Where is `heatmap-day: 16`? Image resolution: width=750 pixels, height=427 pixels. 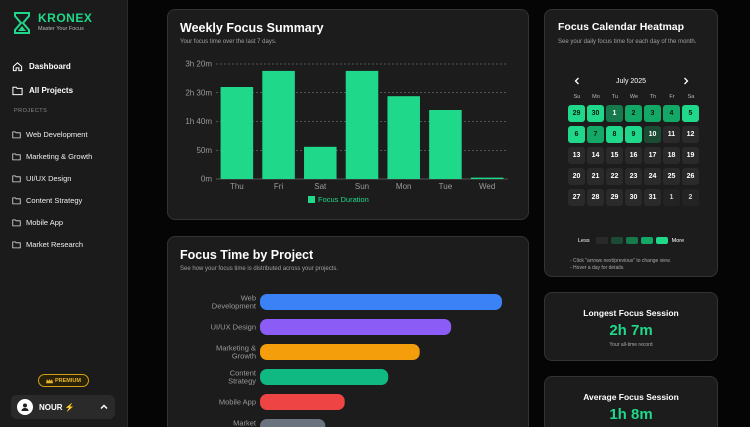
heatmap-day: 16 is located at coordinates (633, 155).